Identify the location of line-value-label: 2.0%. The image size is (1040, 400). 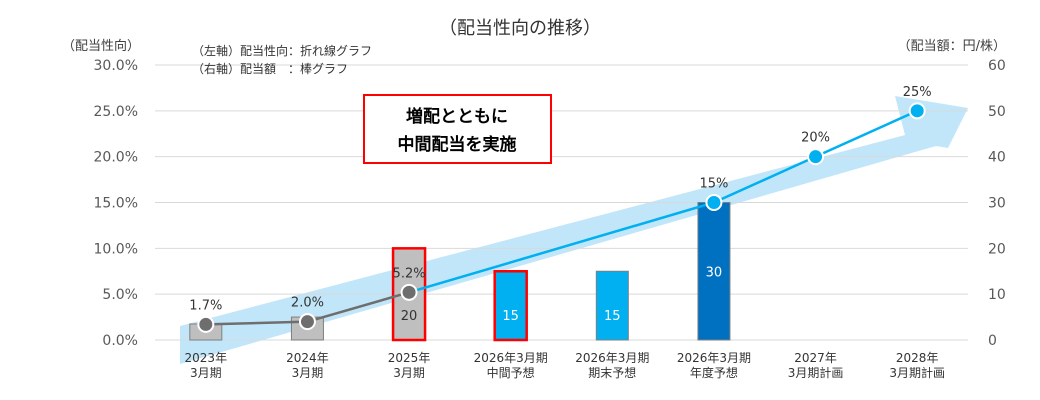
(307, 303).